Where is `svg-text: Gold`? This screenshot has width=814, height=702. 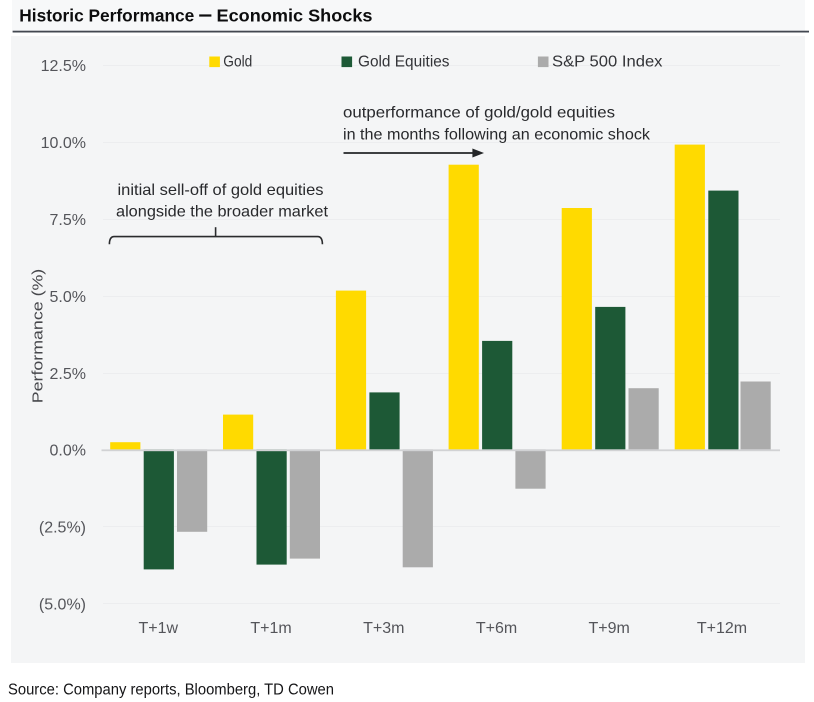 svg-text: Gold is located at coordinates (237, 62).